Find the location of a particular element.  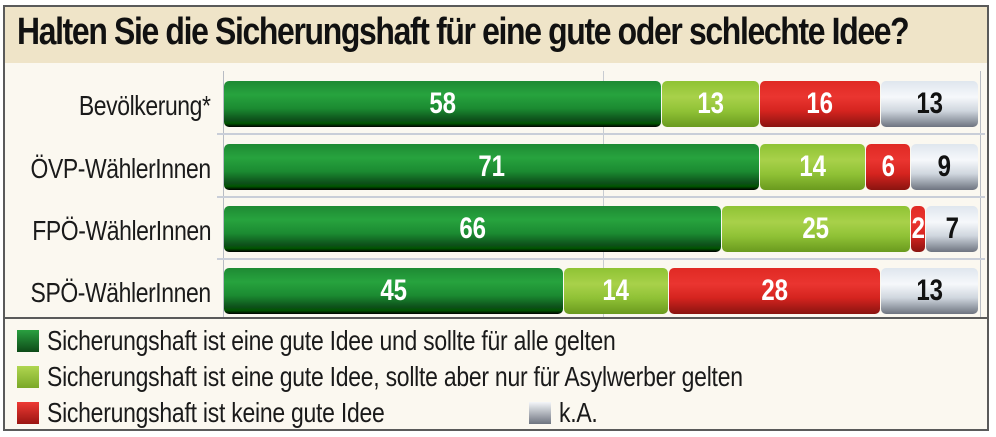

stacked-bar: 58 13 16 13 is located at coordinates (601, 104).